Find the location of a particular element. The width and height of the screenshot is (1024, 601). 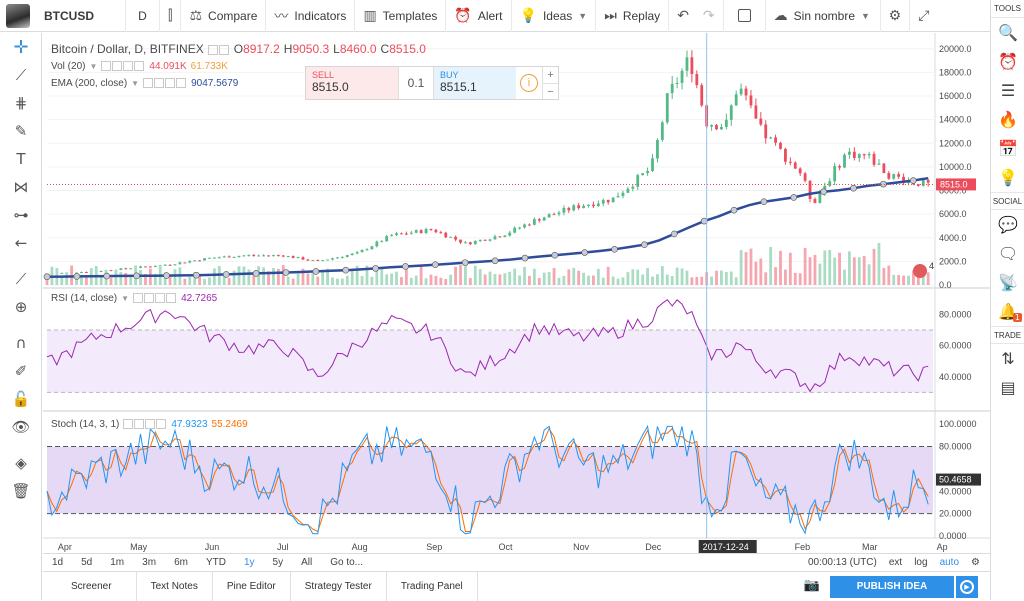

lock-drawing-icon: ✐ is located at coordinates (21, 371).